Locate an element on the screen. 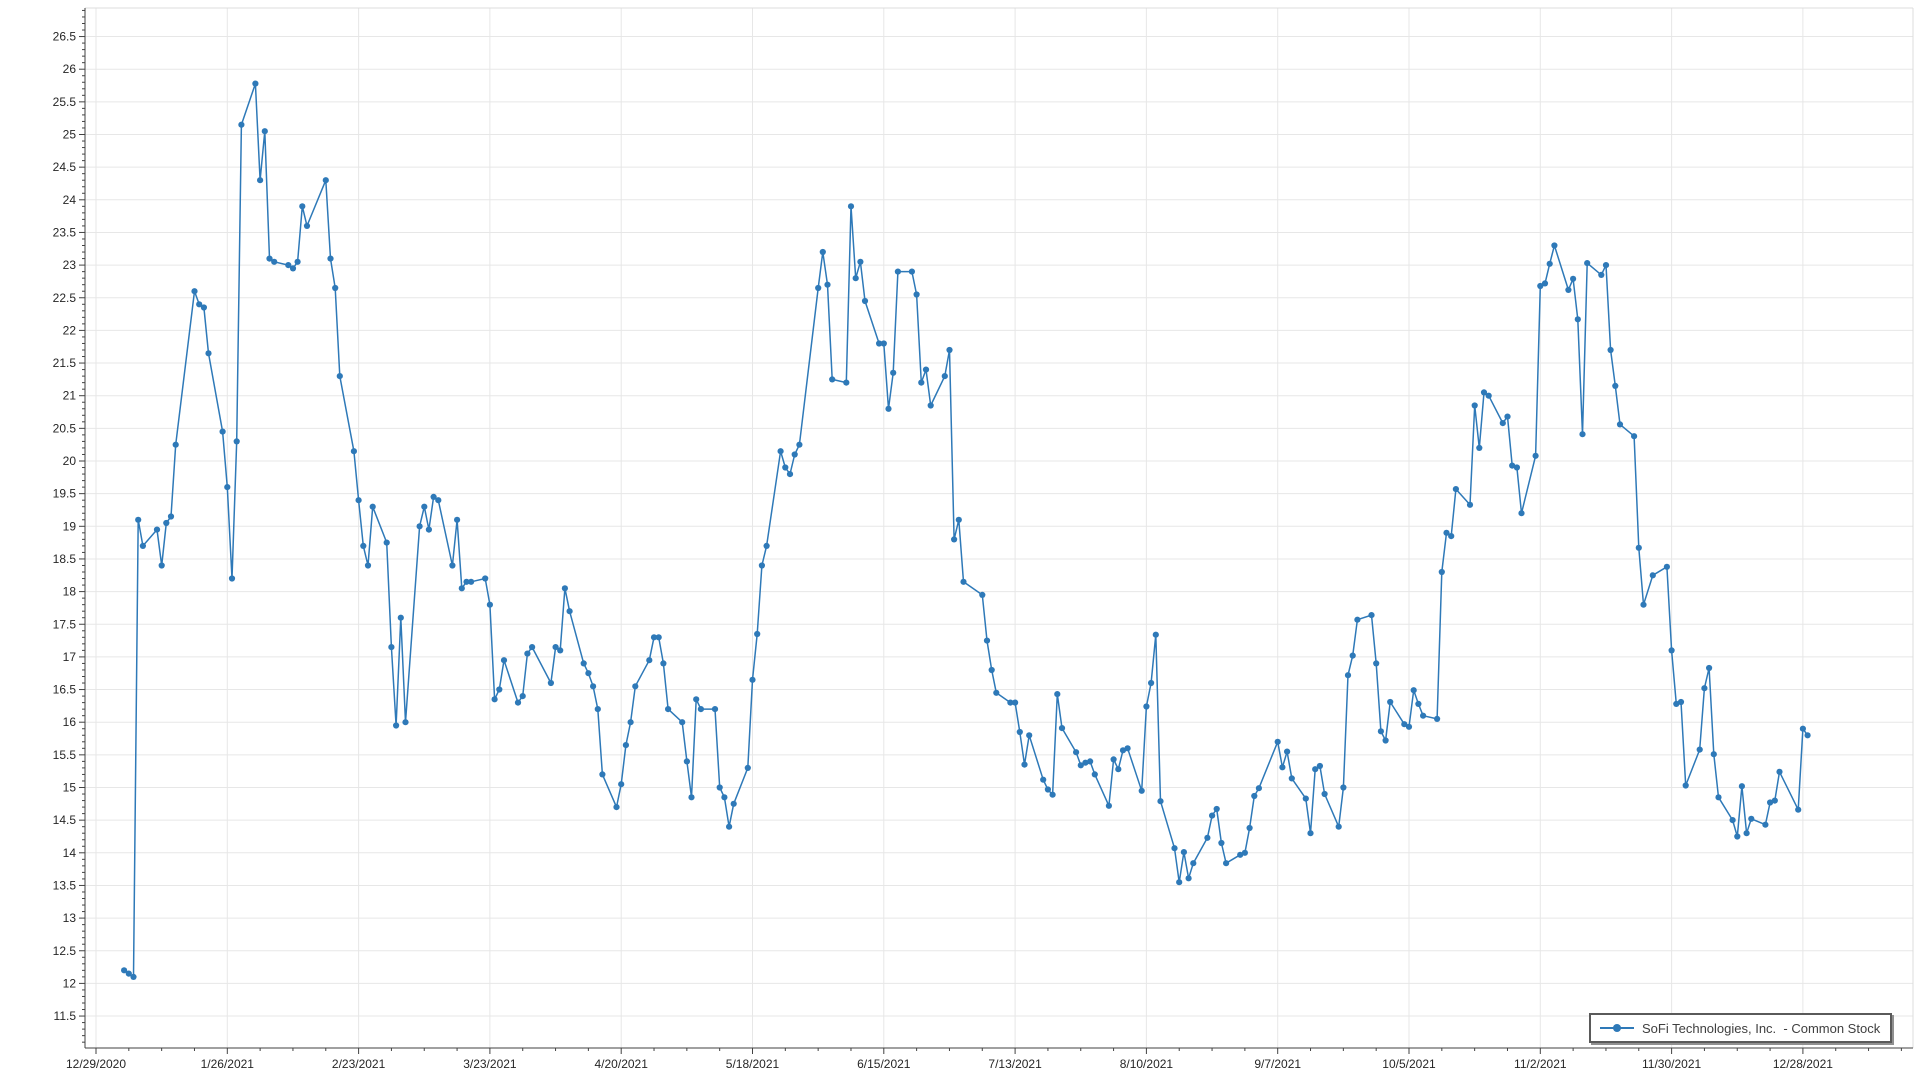 This screenshot has width=1920, height=1080. y-axis-tick-label: 11.5 is located at coordinates (65, 1016).